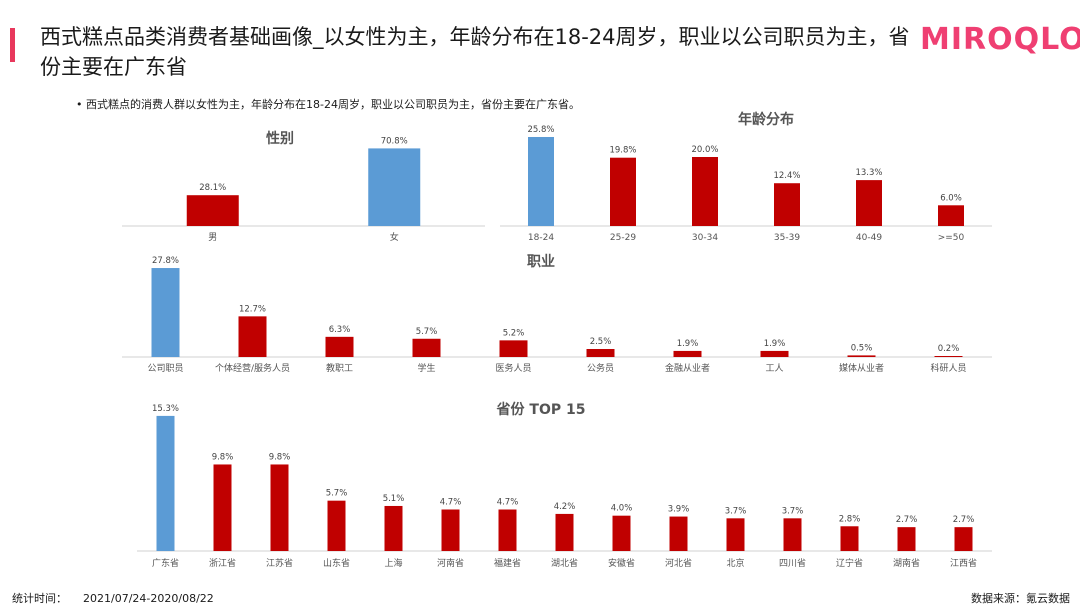 The image size is (1080, 608). What do you see at coordinates (862, 348) in the screenshot?
I see `occupation-value-label: 0.5%` at bounding box center [862, 348].